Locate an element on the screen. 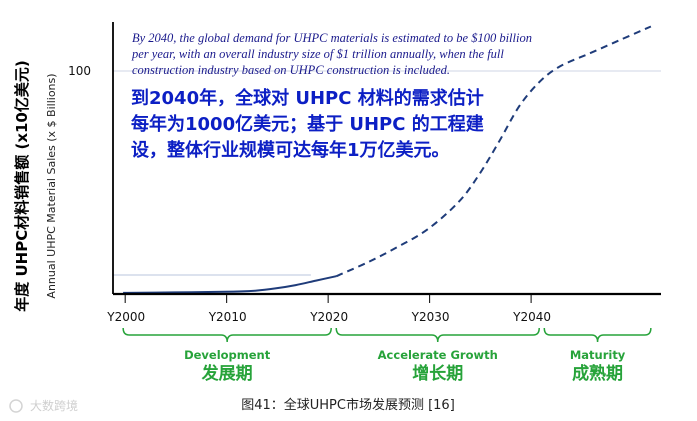 The width and height of the screenshot is (697, 421). phase-label-cn-1: 增长期 is located at coordinates (437, 373).